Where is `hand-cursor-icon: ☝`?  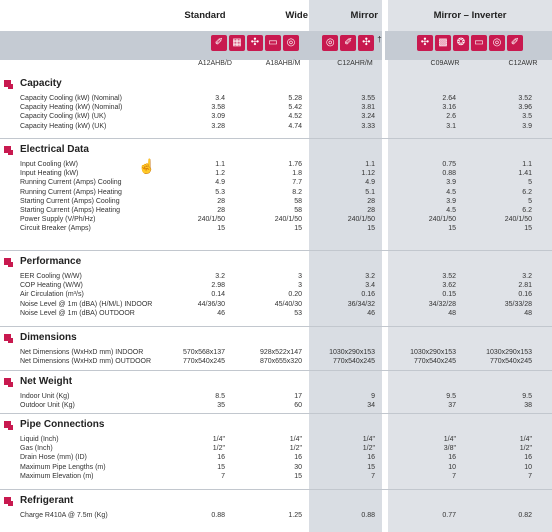 hand-cursor-icon: ☝ is located at coordinates (147, 166).